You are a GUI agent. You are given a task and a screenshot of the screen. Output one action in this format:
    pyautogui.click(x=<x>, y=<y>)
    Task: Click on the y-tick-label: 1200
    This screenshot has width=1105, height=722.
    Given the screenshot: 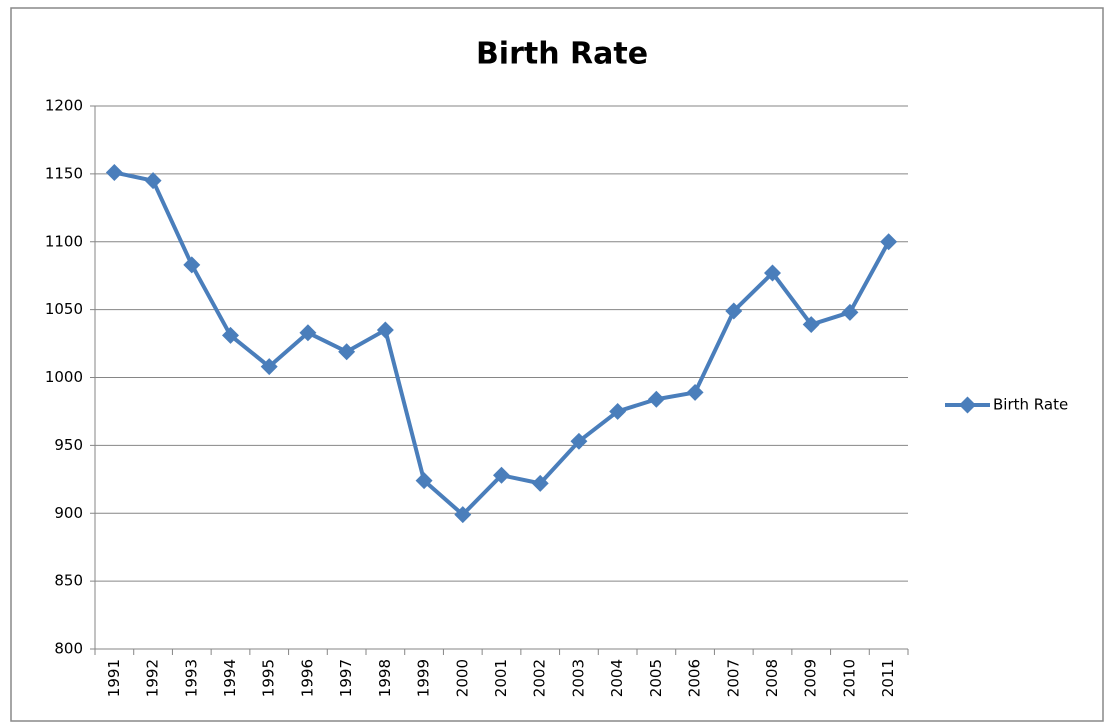 What is the action you would take?
    pyautogui.click(x=64, y=106)
    